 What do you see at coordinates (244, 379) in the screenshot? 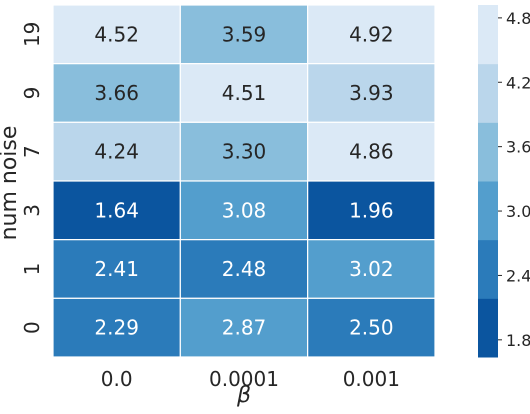
I see `x-tick-label: 0.0001` at bounding box center [244, 379].